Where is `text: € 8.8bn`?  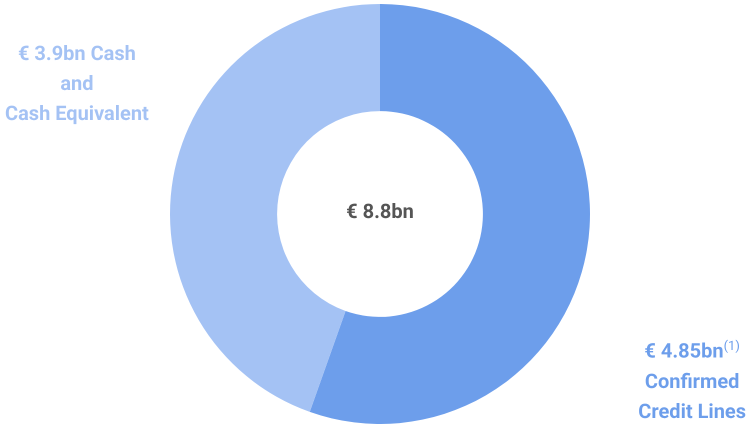
text: € 8.8bn is located at coordinates (380, 211).